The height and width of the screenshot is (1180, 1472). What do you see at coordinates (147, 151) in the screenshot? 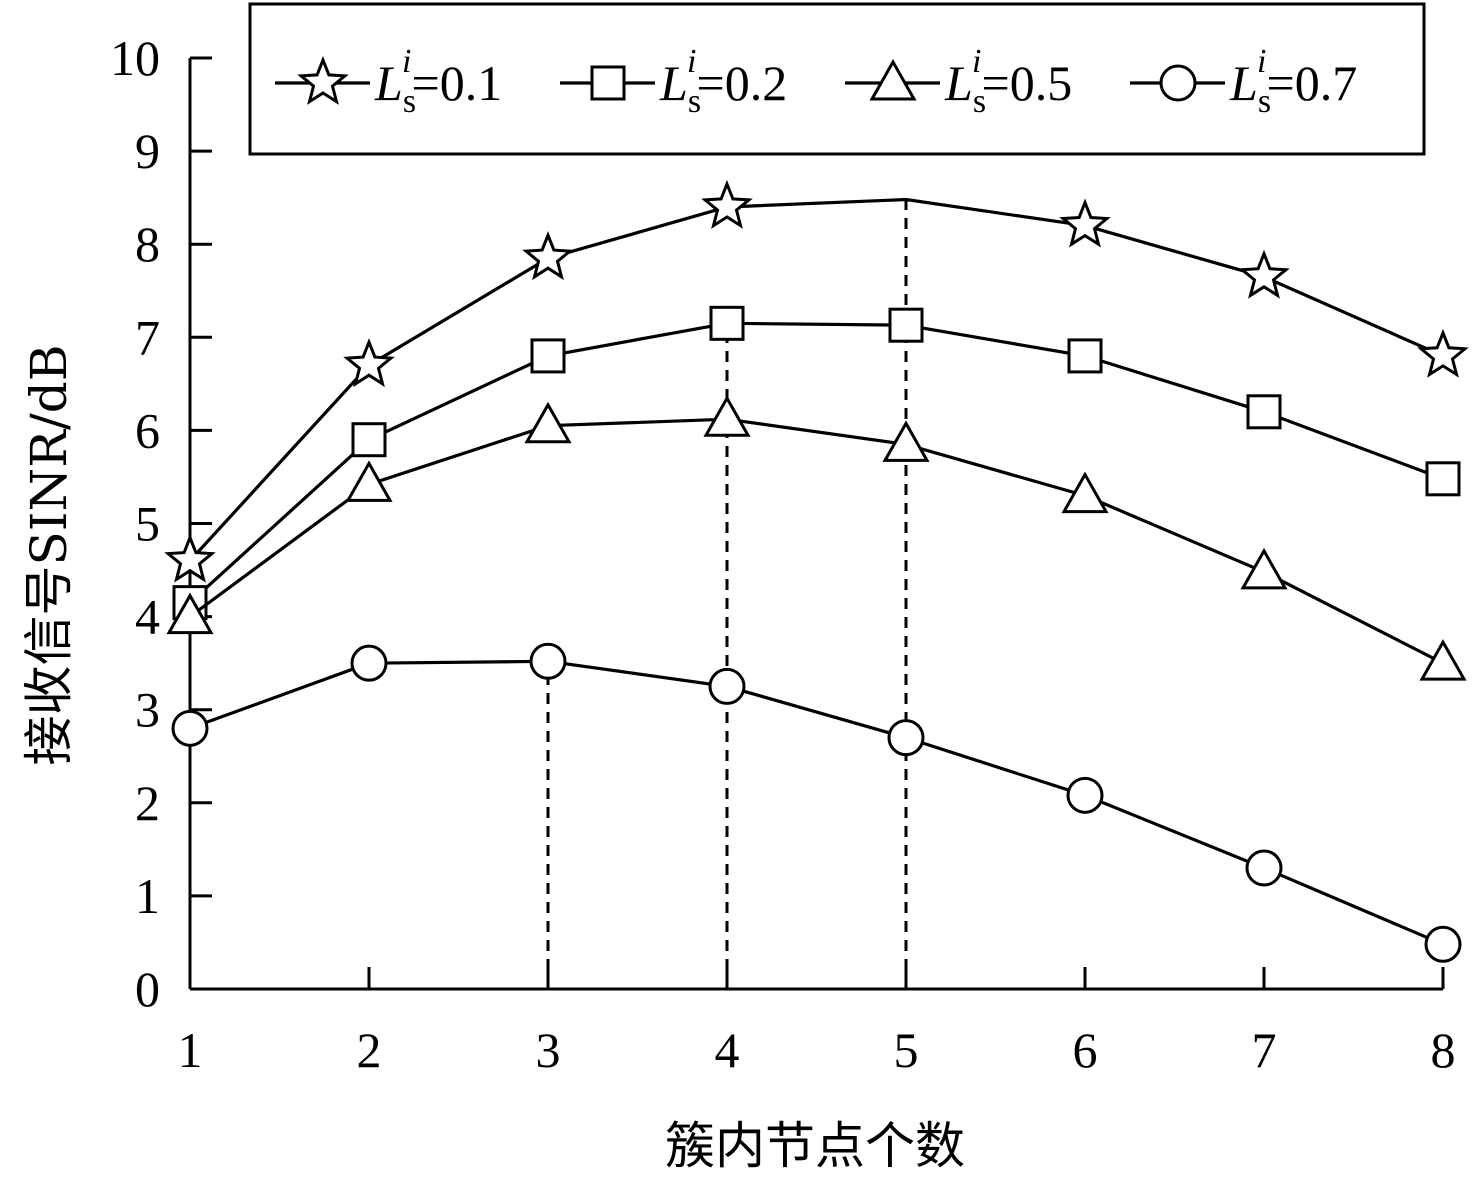
I see `y-tick-label: 9` at bounding box center [147, 151].